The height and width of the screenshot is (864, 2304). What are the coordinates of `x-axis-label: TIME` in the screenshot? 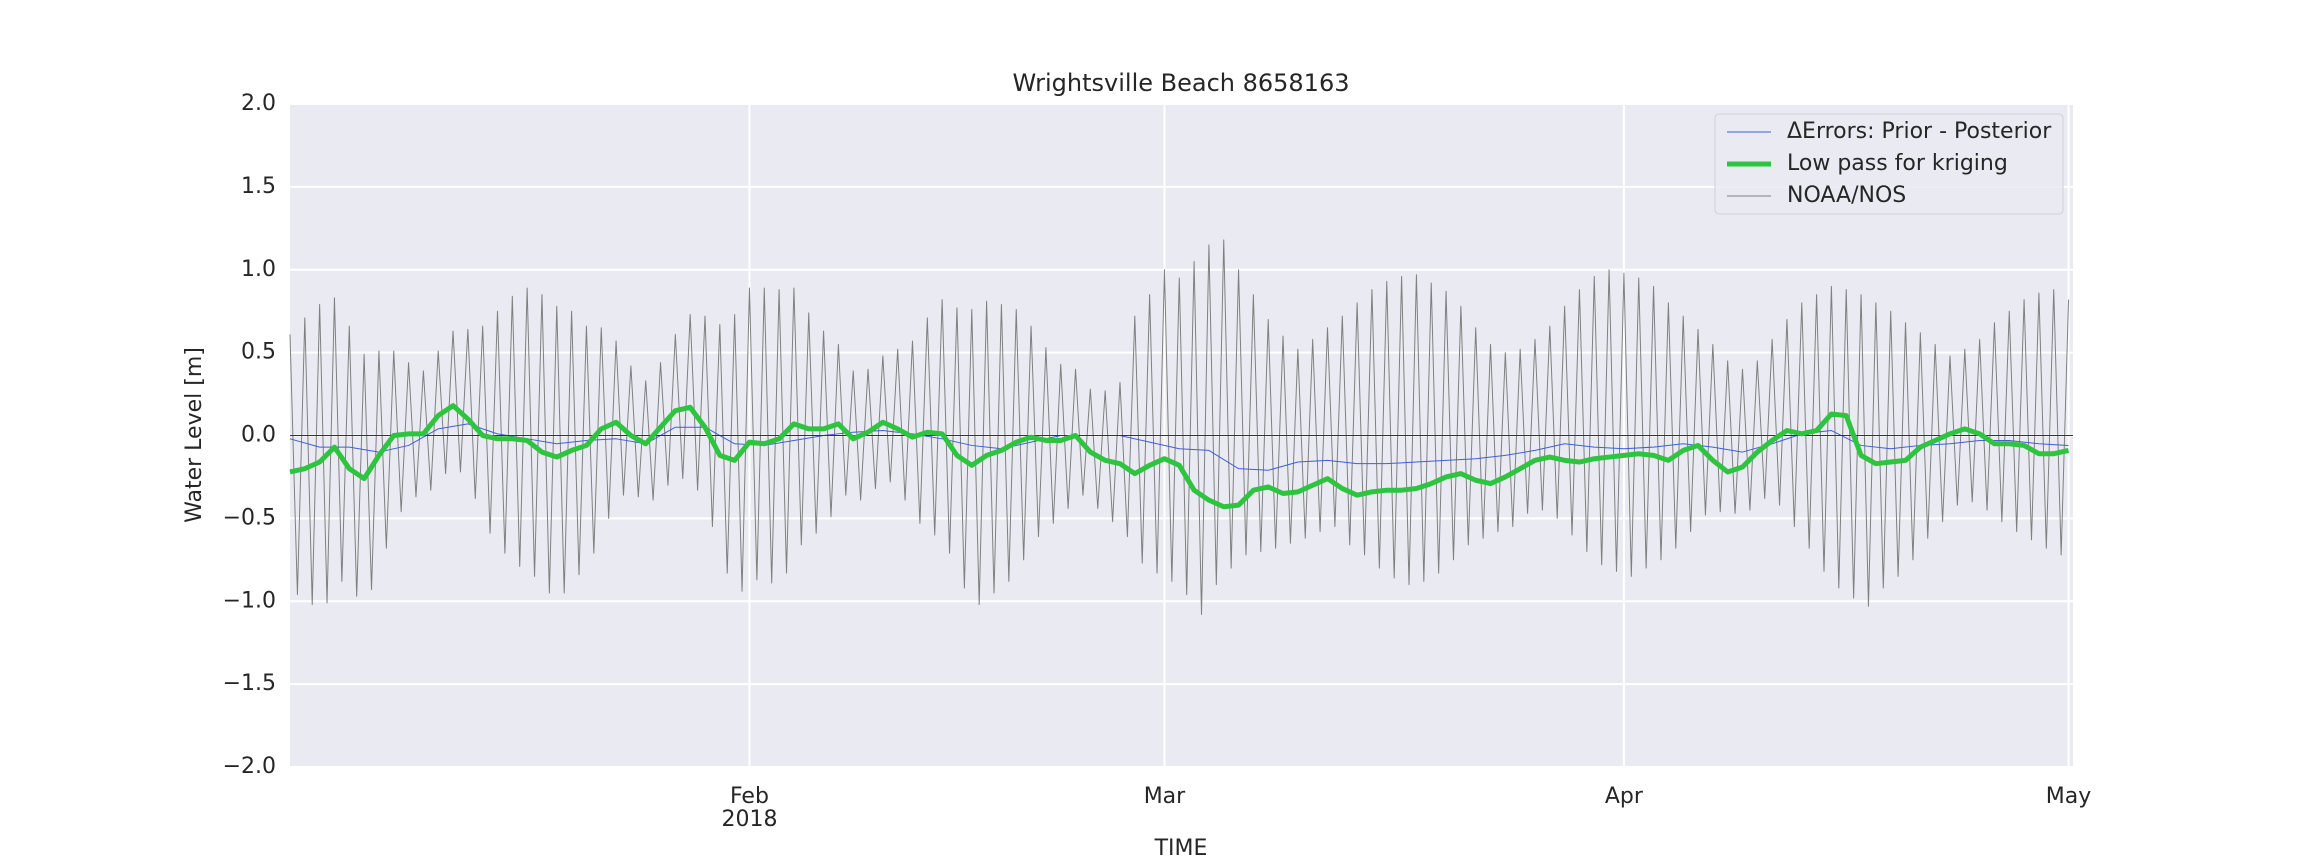 It's located at (1181, 848).